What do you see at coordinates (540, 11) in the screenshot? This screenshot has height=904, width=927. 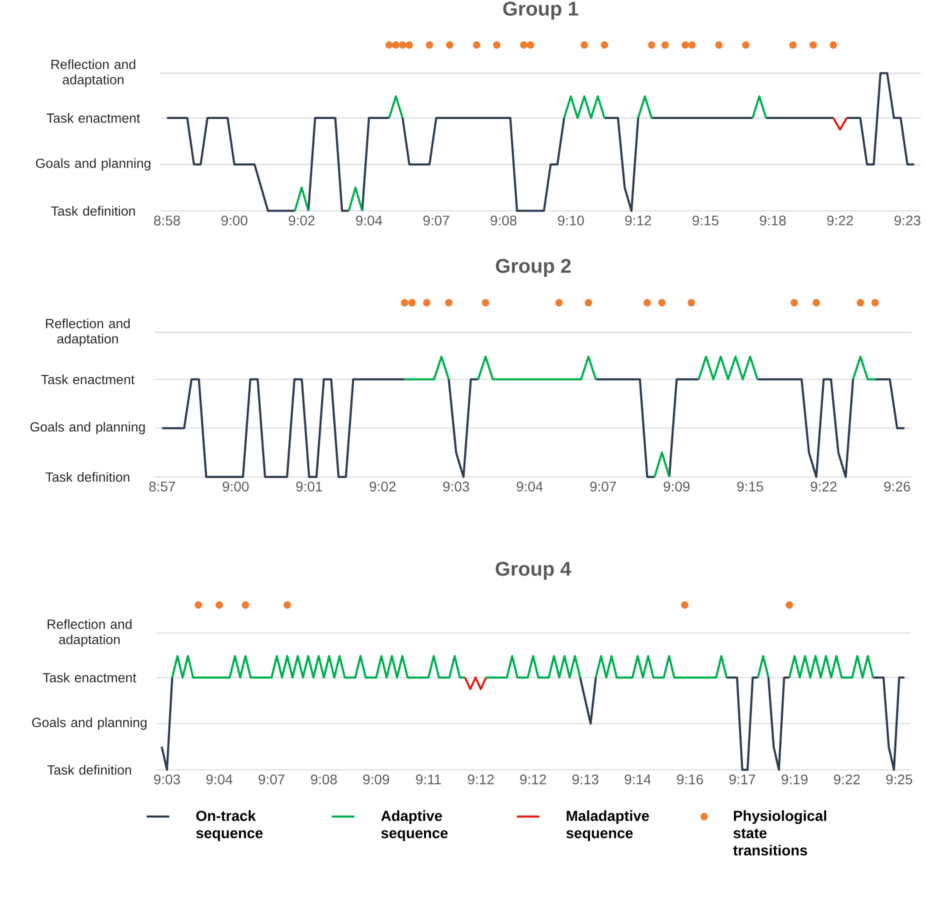 I see `chart-title: Group 1` at bounding box center [540, 11].